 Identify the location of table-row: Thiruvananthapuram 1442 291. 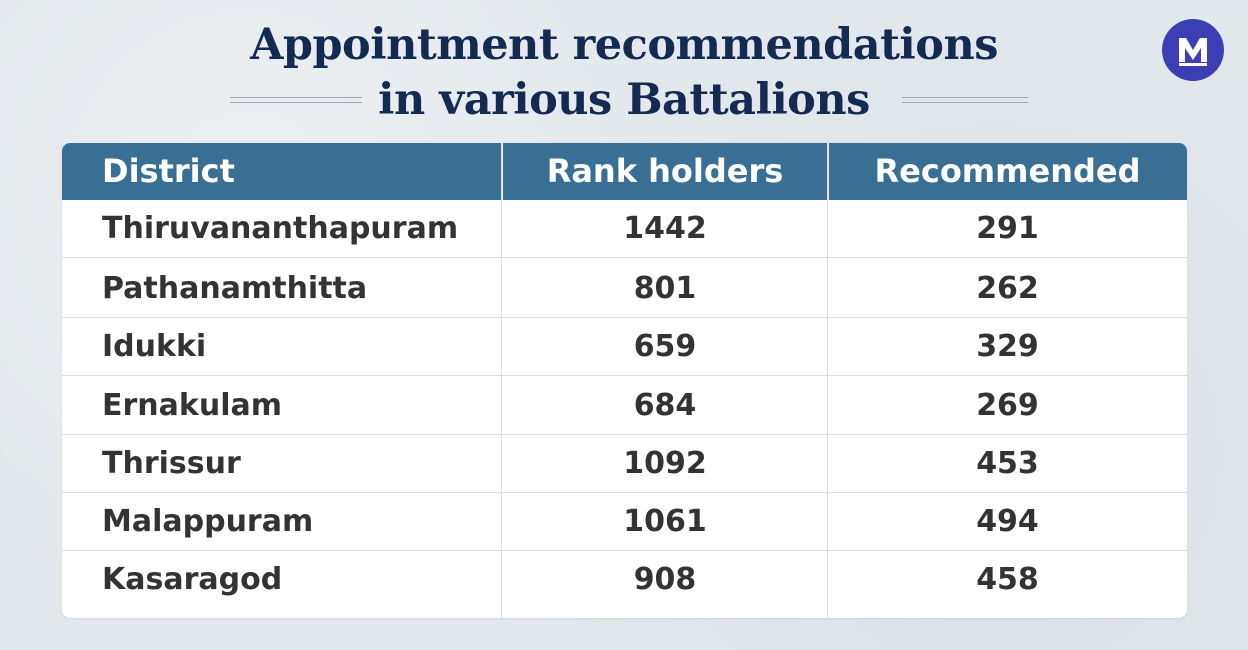
(624, 229).